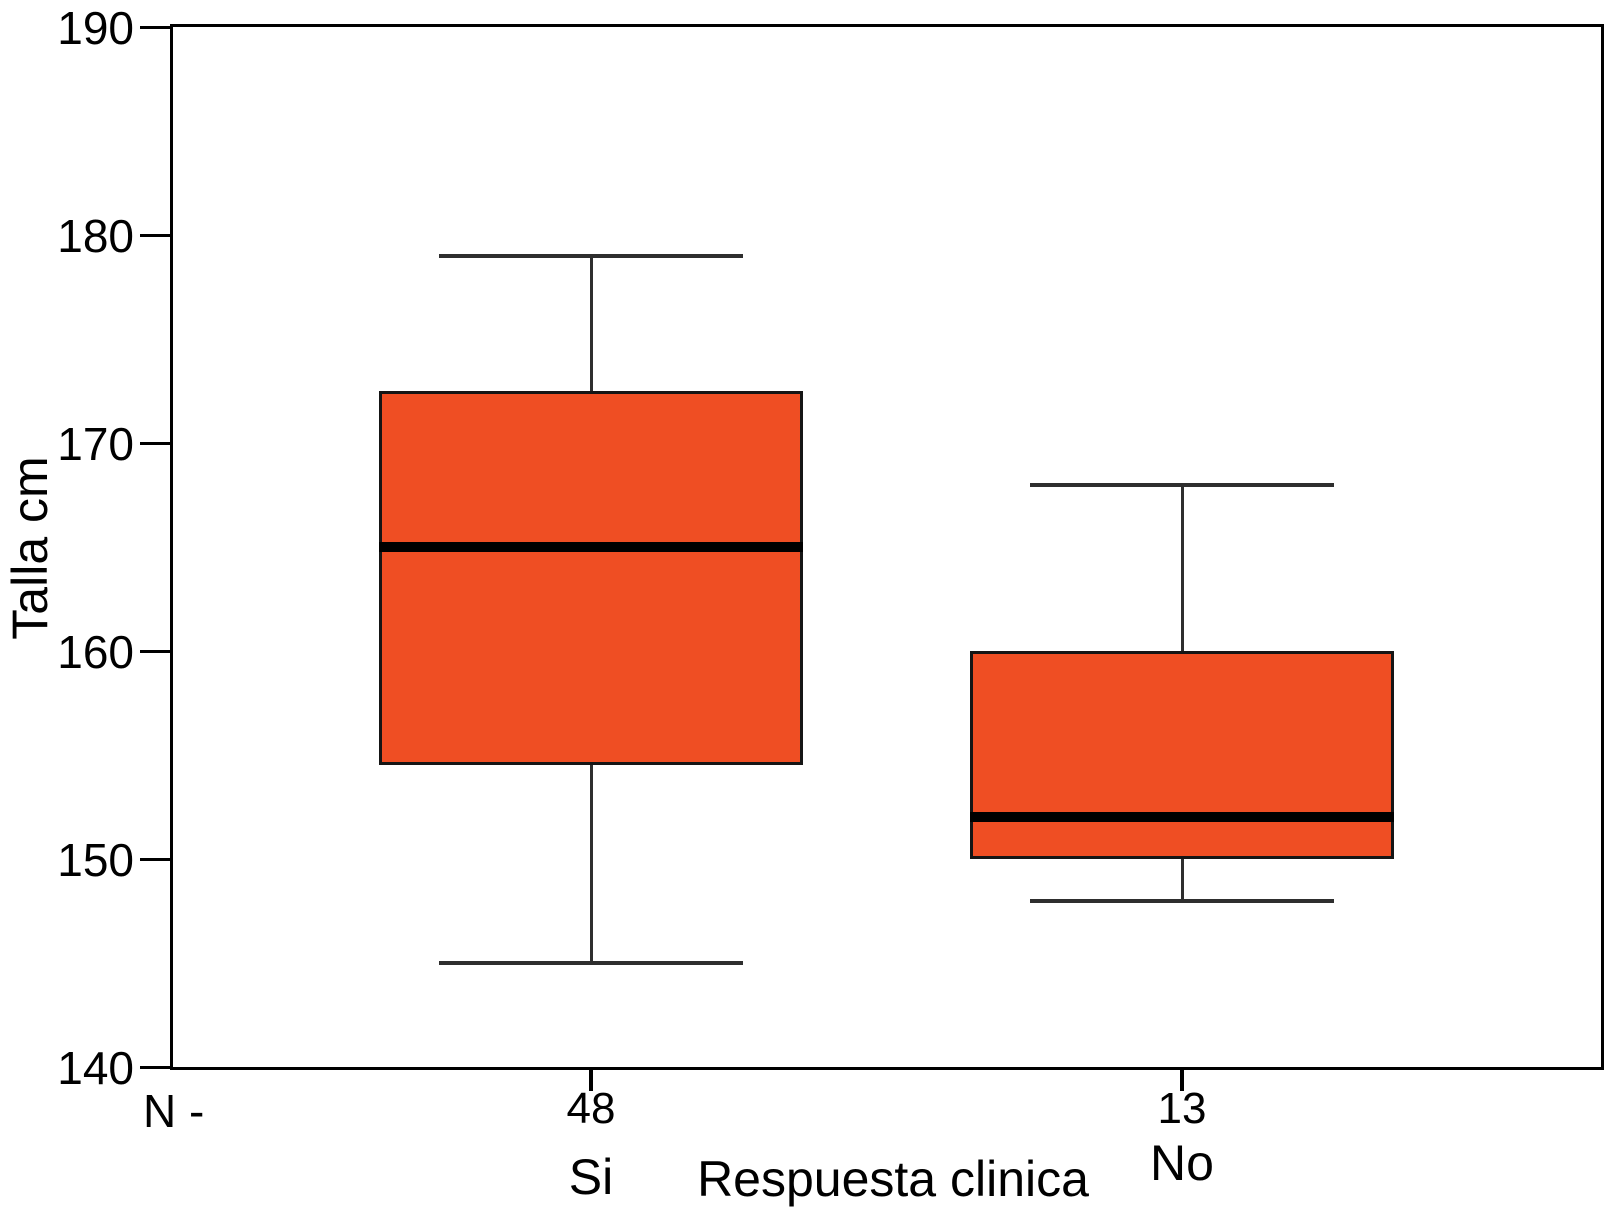 The image size is (1610, 1208). Describe the element at coordinates (95, 236) in the screenshot. I see `y-tick-label: 180` at that location.